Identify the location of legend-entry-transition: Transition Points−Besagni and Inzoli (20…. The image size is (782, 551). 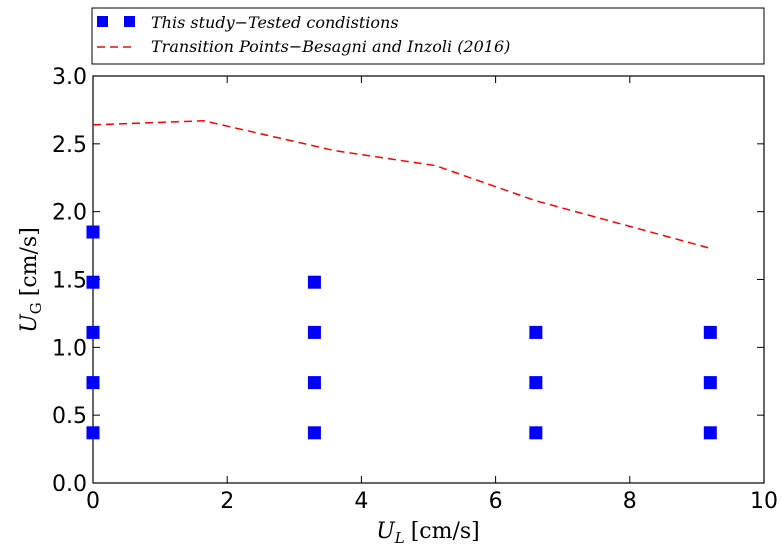
(303, 46).